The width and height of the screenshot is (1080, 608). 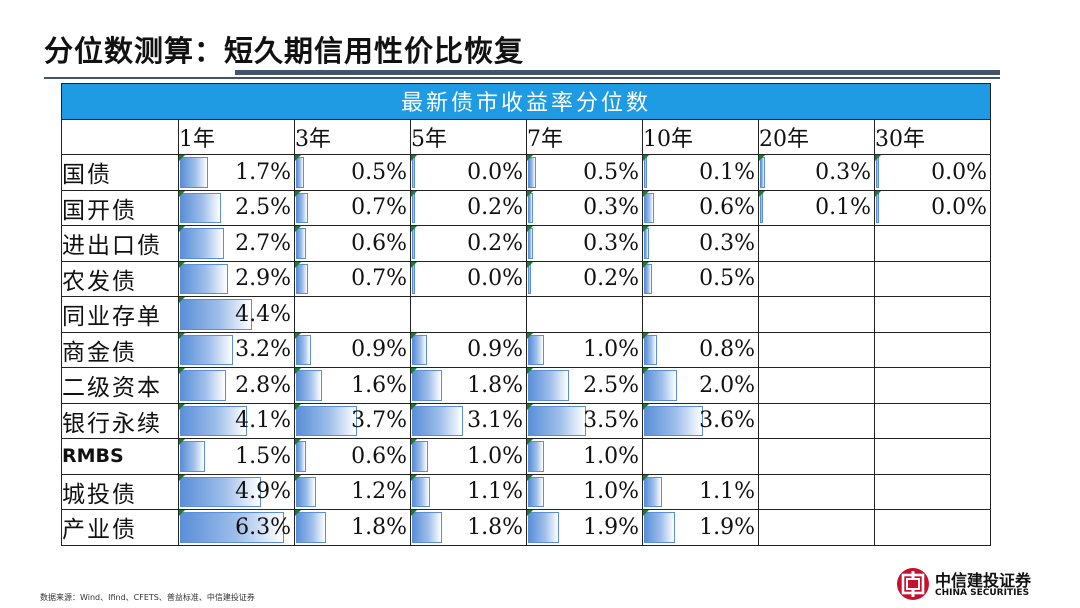 What do you see at coordinates (843, 172) in the screenshot?
I see `cell-value: 0.3%` at bounding box center [843, 172].